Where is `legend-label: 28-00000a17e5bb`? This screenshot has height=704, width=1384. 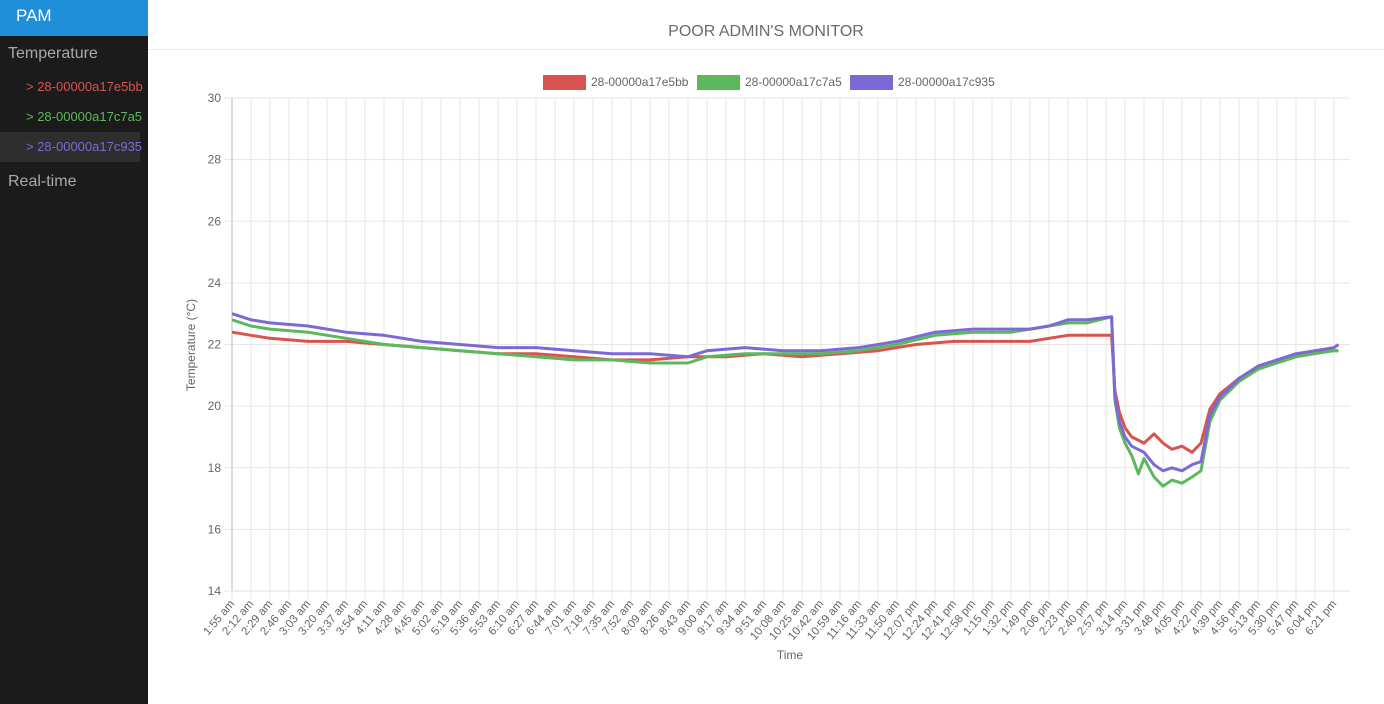 legend-label: 28-00000a17e5bb is located at coordinates (640, 82).